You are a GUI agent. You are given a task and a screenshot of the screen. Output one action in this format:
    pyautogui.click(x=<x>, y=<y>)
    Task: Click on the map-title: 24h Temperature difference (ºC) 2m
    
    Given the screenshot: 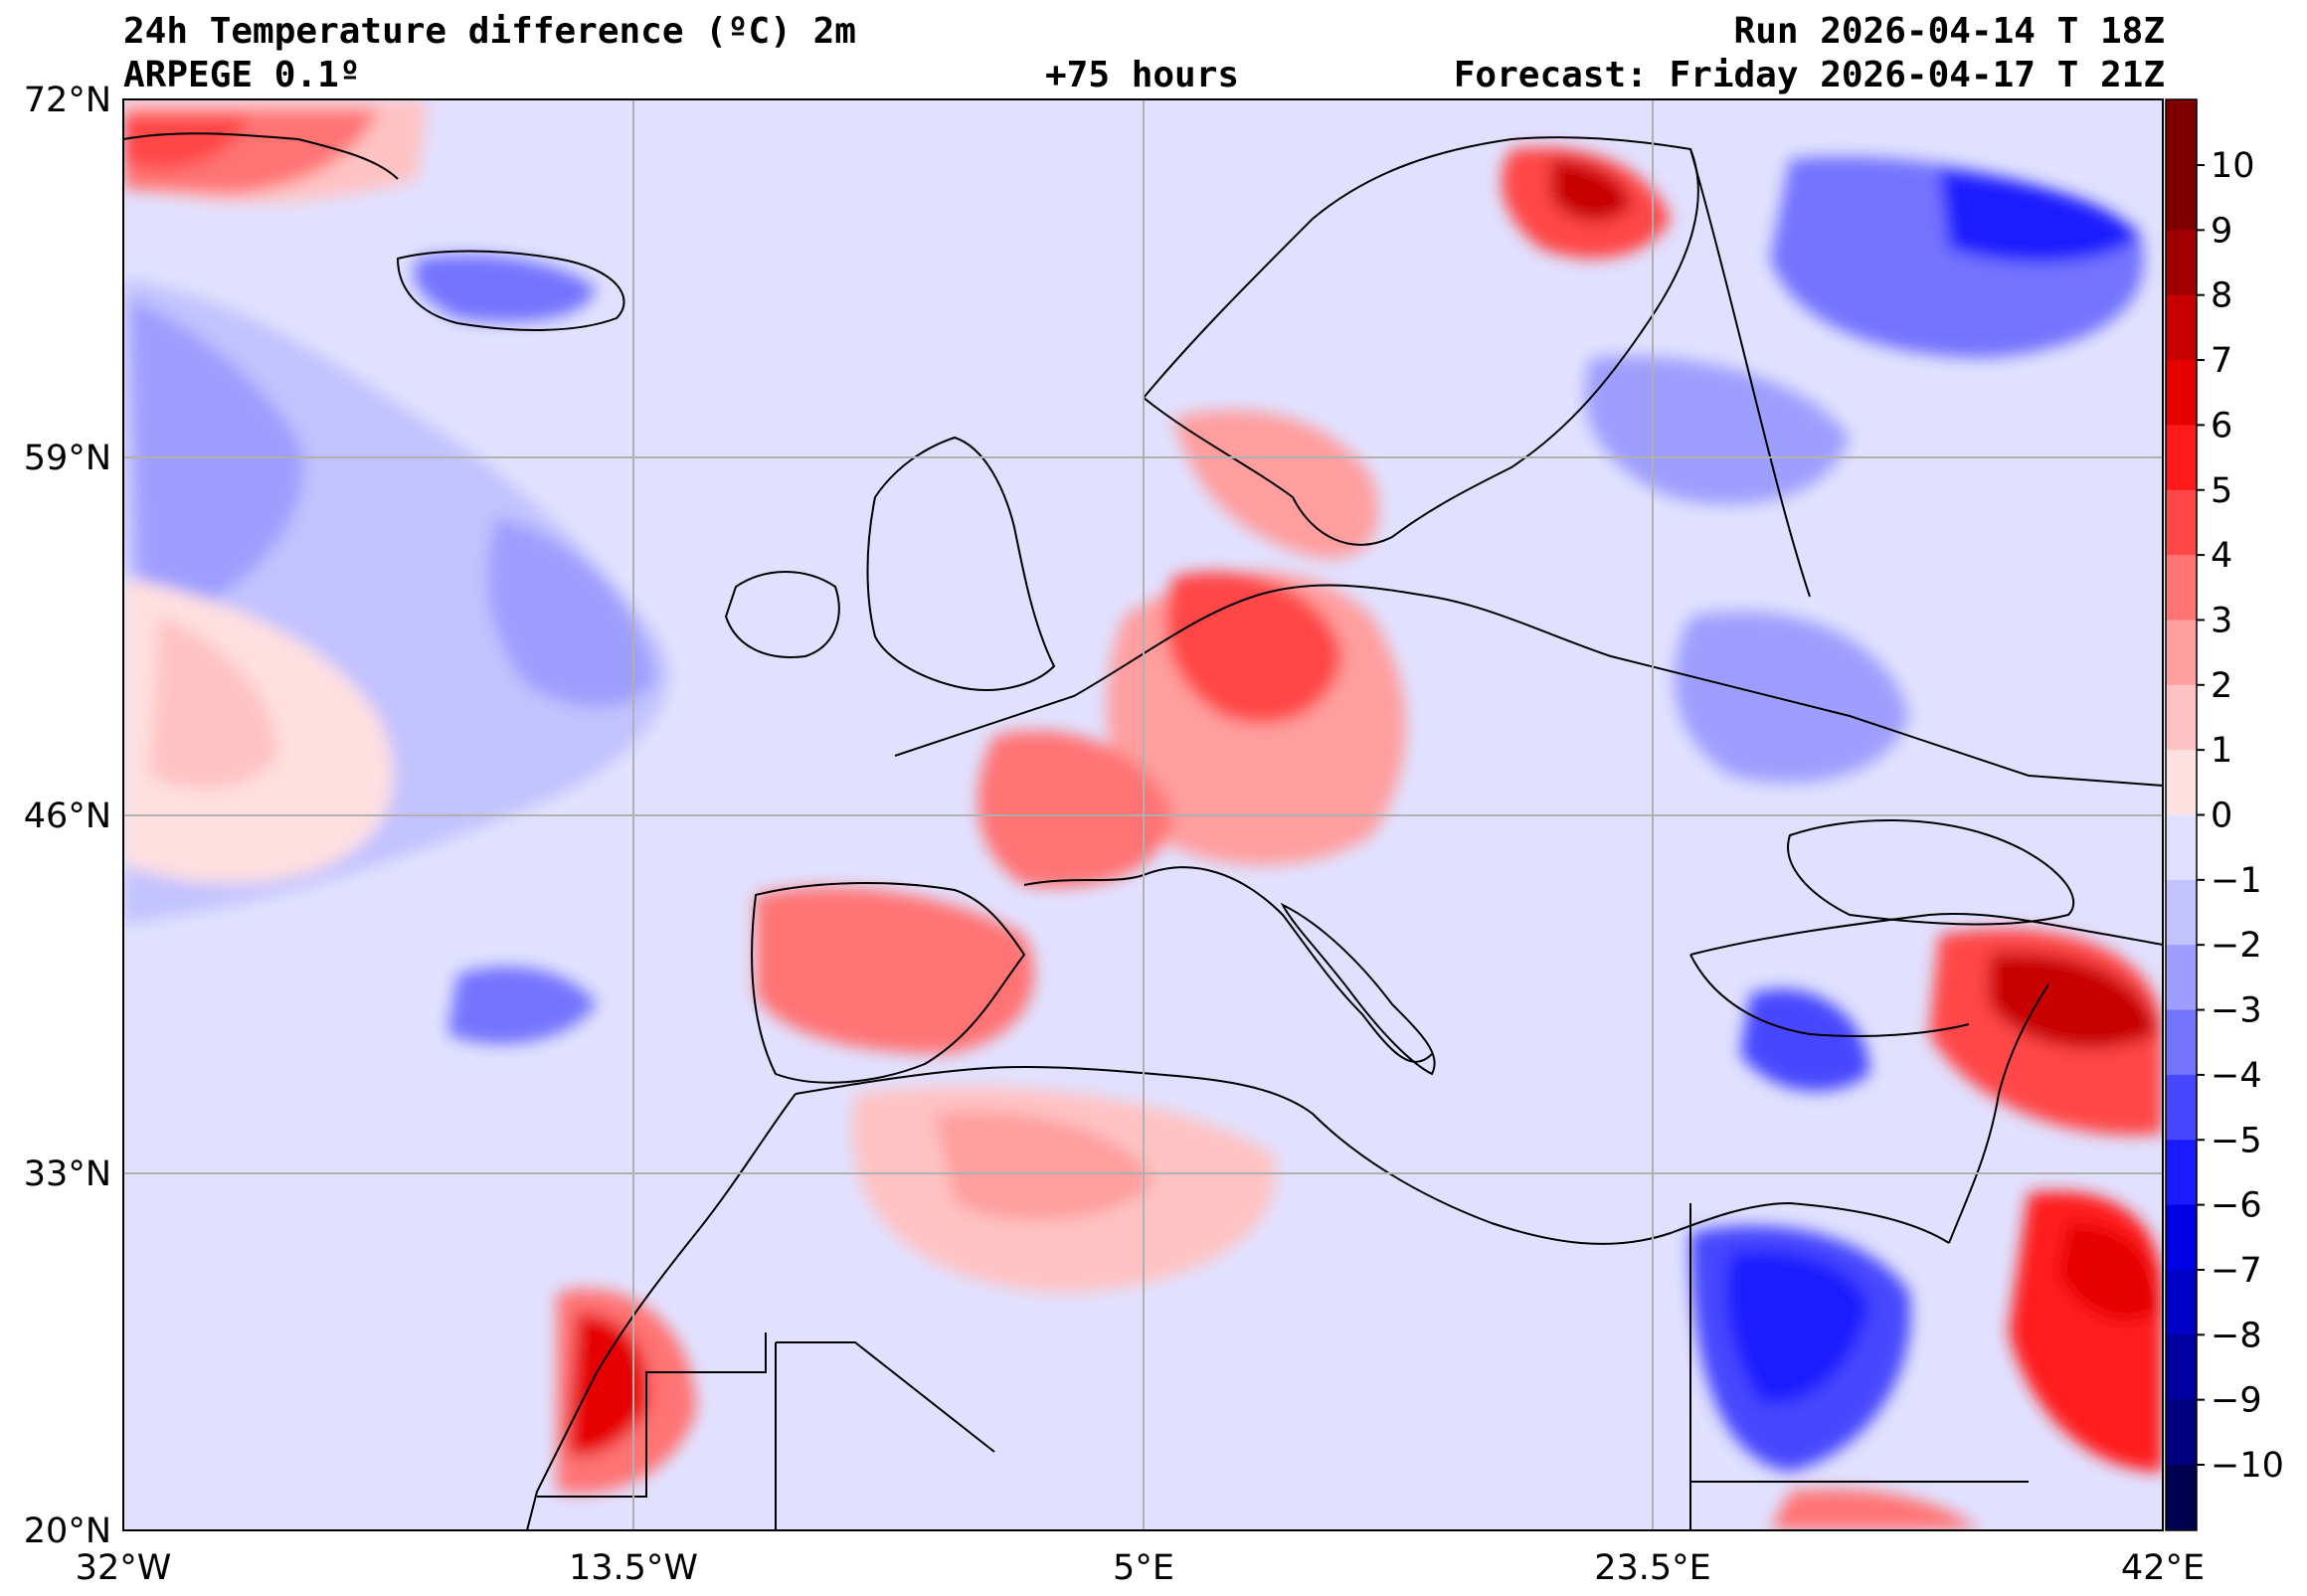 What is the action you would take?
    pyautogui.click(x=489, y=32)
    